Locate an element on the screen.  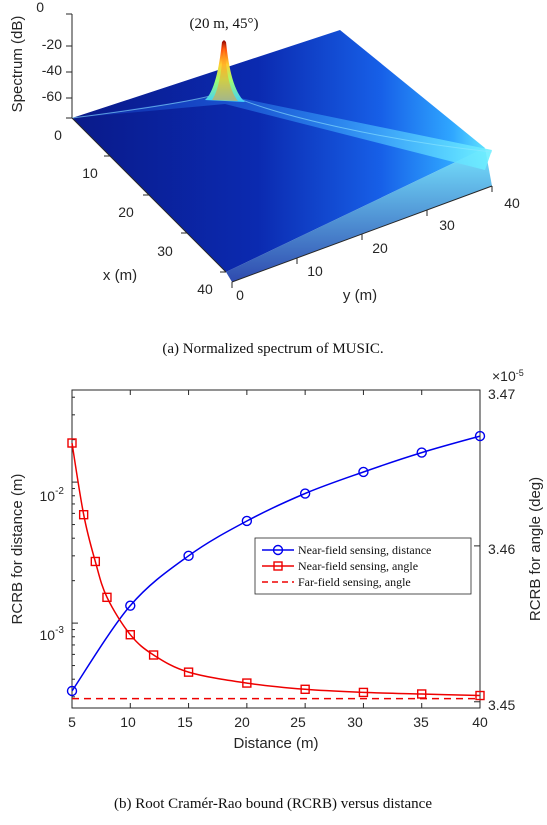
legend-marker-circle is located at coordinates (278, 550).